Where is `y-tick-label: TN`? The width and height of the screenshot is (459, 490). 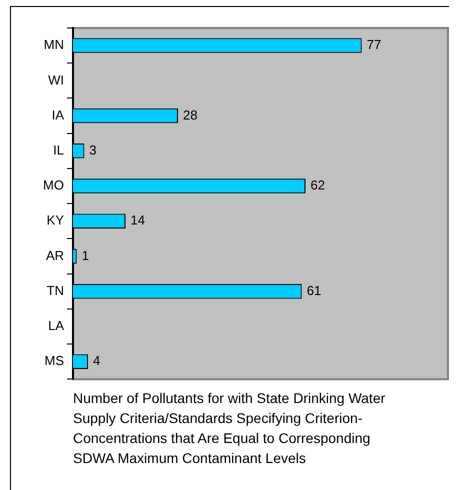
y-tick-label: TN is located at coordinates (55, 290).